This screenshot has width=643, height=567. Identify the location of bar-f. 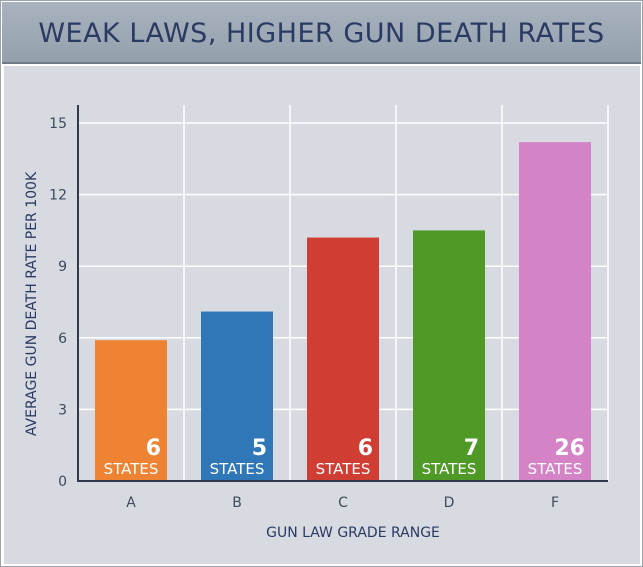
(555, 312).